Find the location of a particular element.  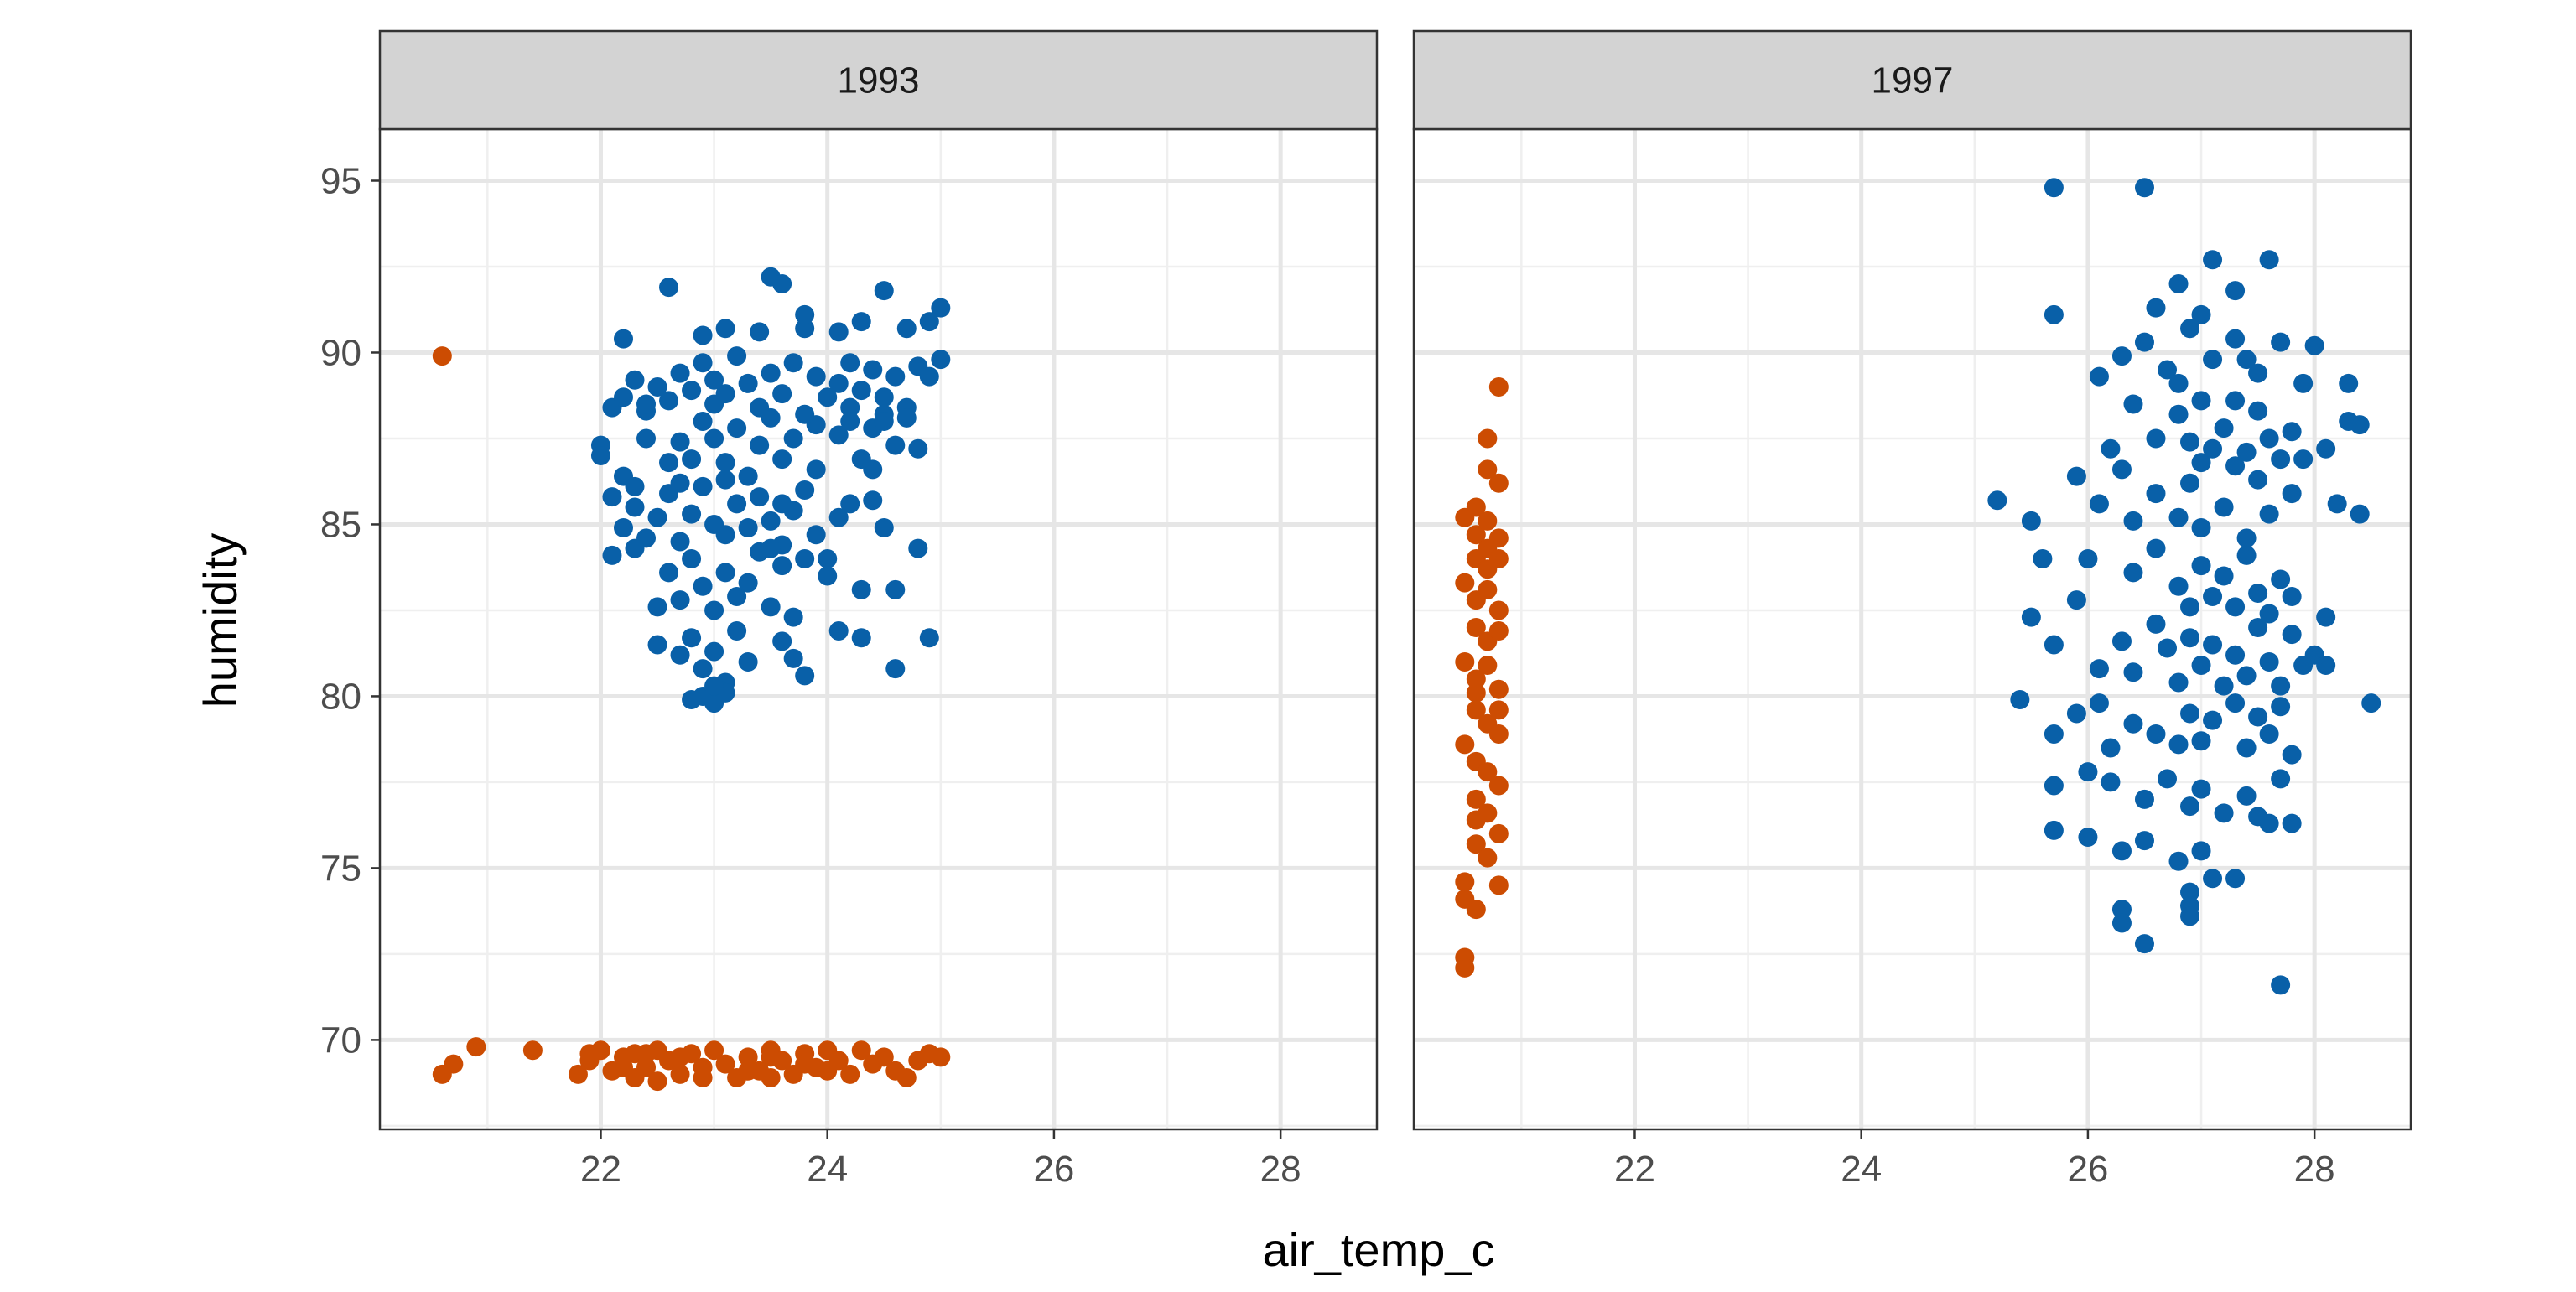

x-axis-title: air_temp_c is located at coordinates (1378, 1249).